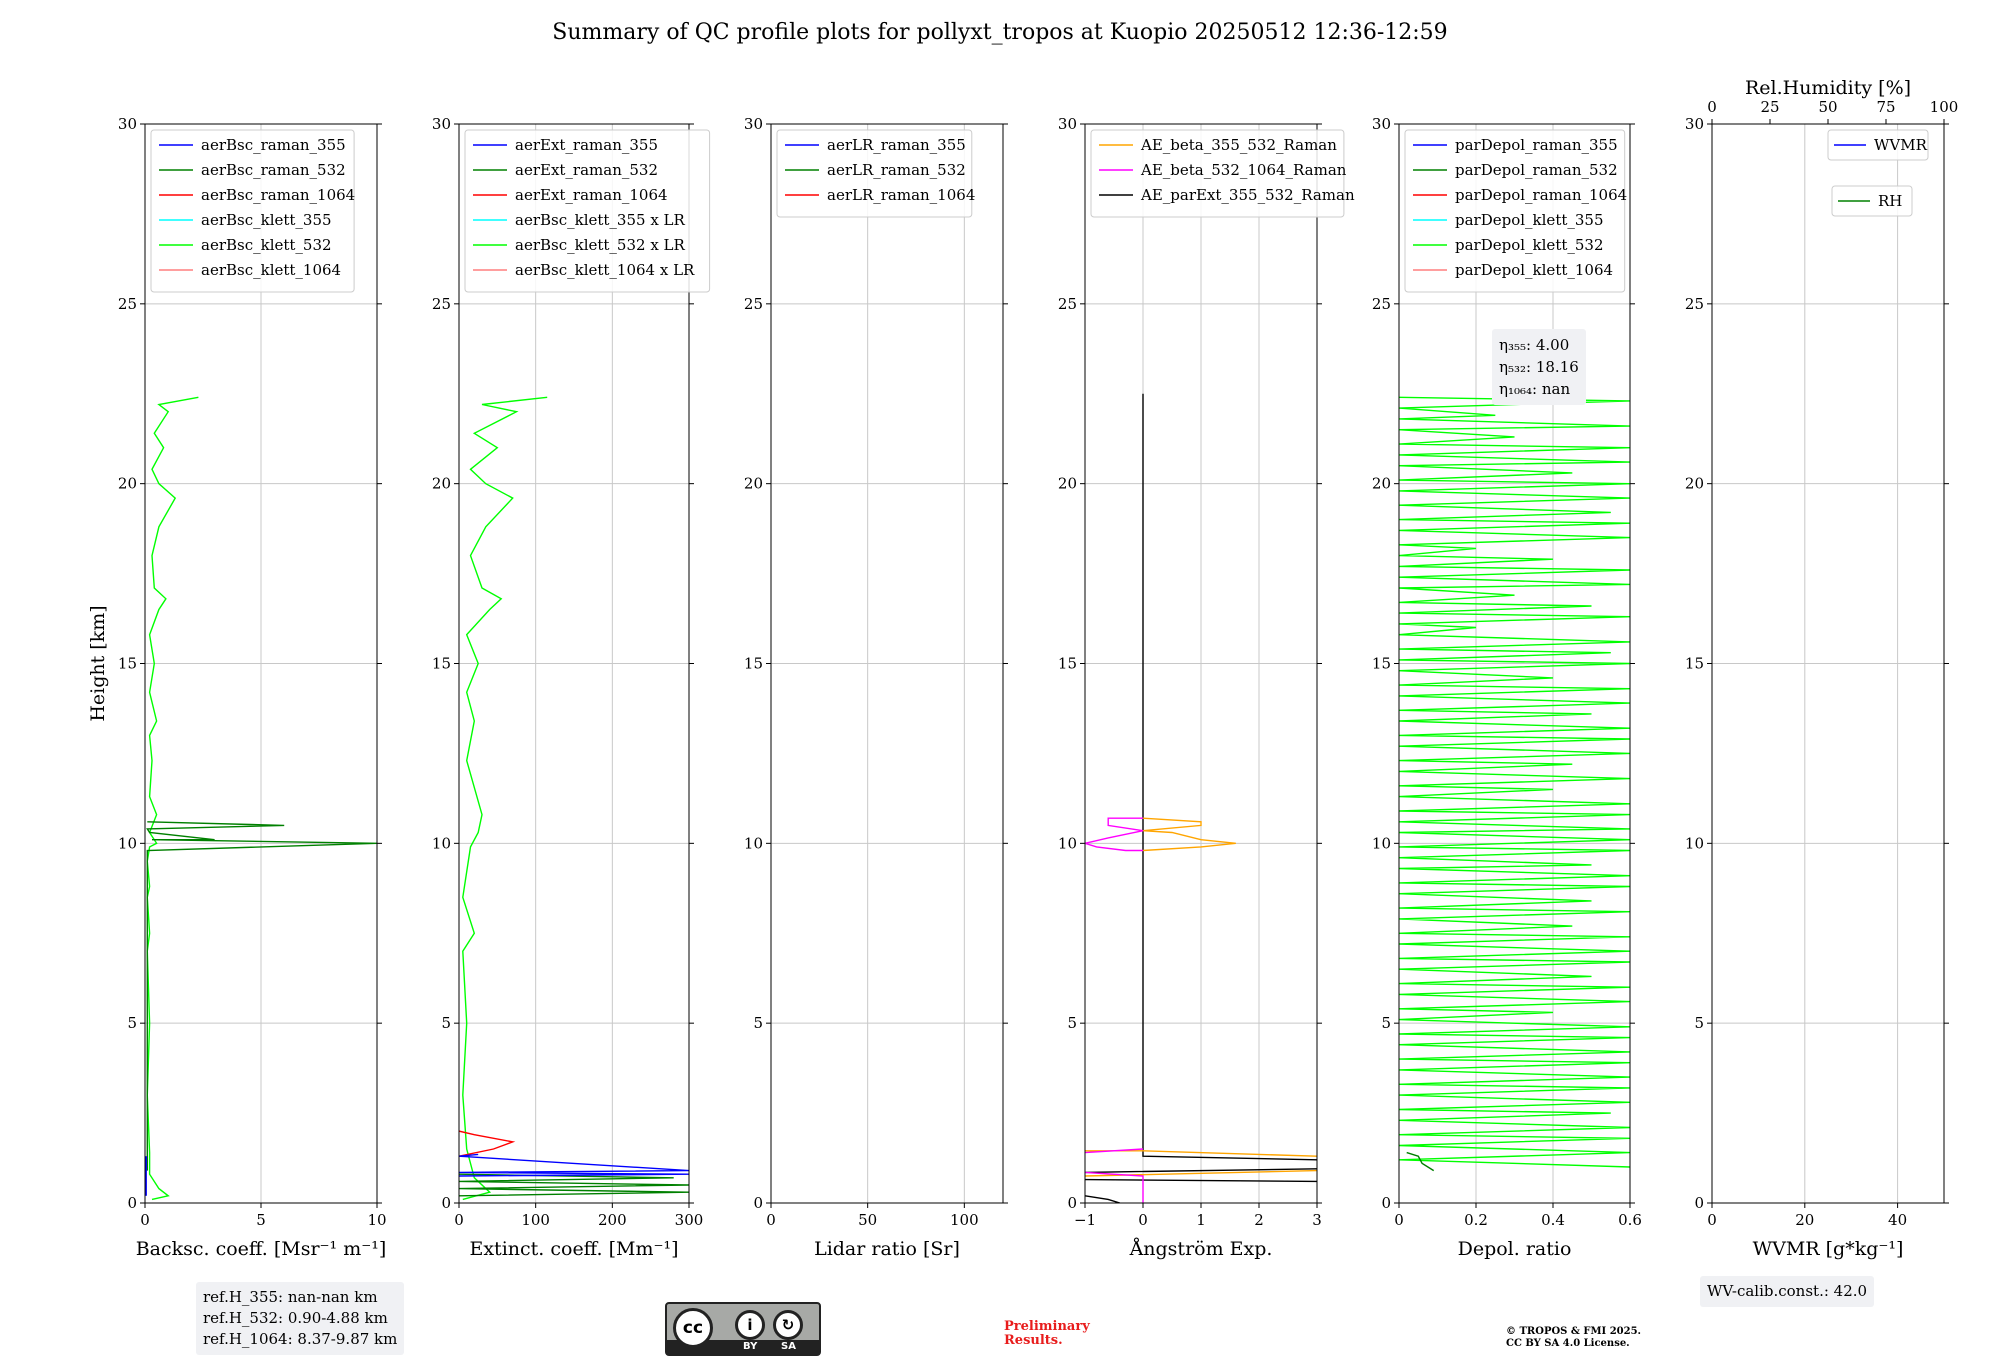 The image size is (2000, 1360). What do you see at coordinates (1890, 201) in the screenshot?
I see `legend-label: RH` at bounding box center [1890, 201].